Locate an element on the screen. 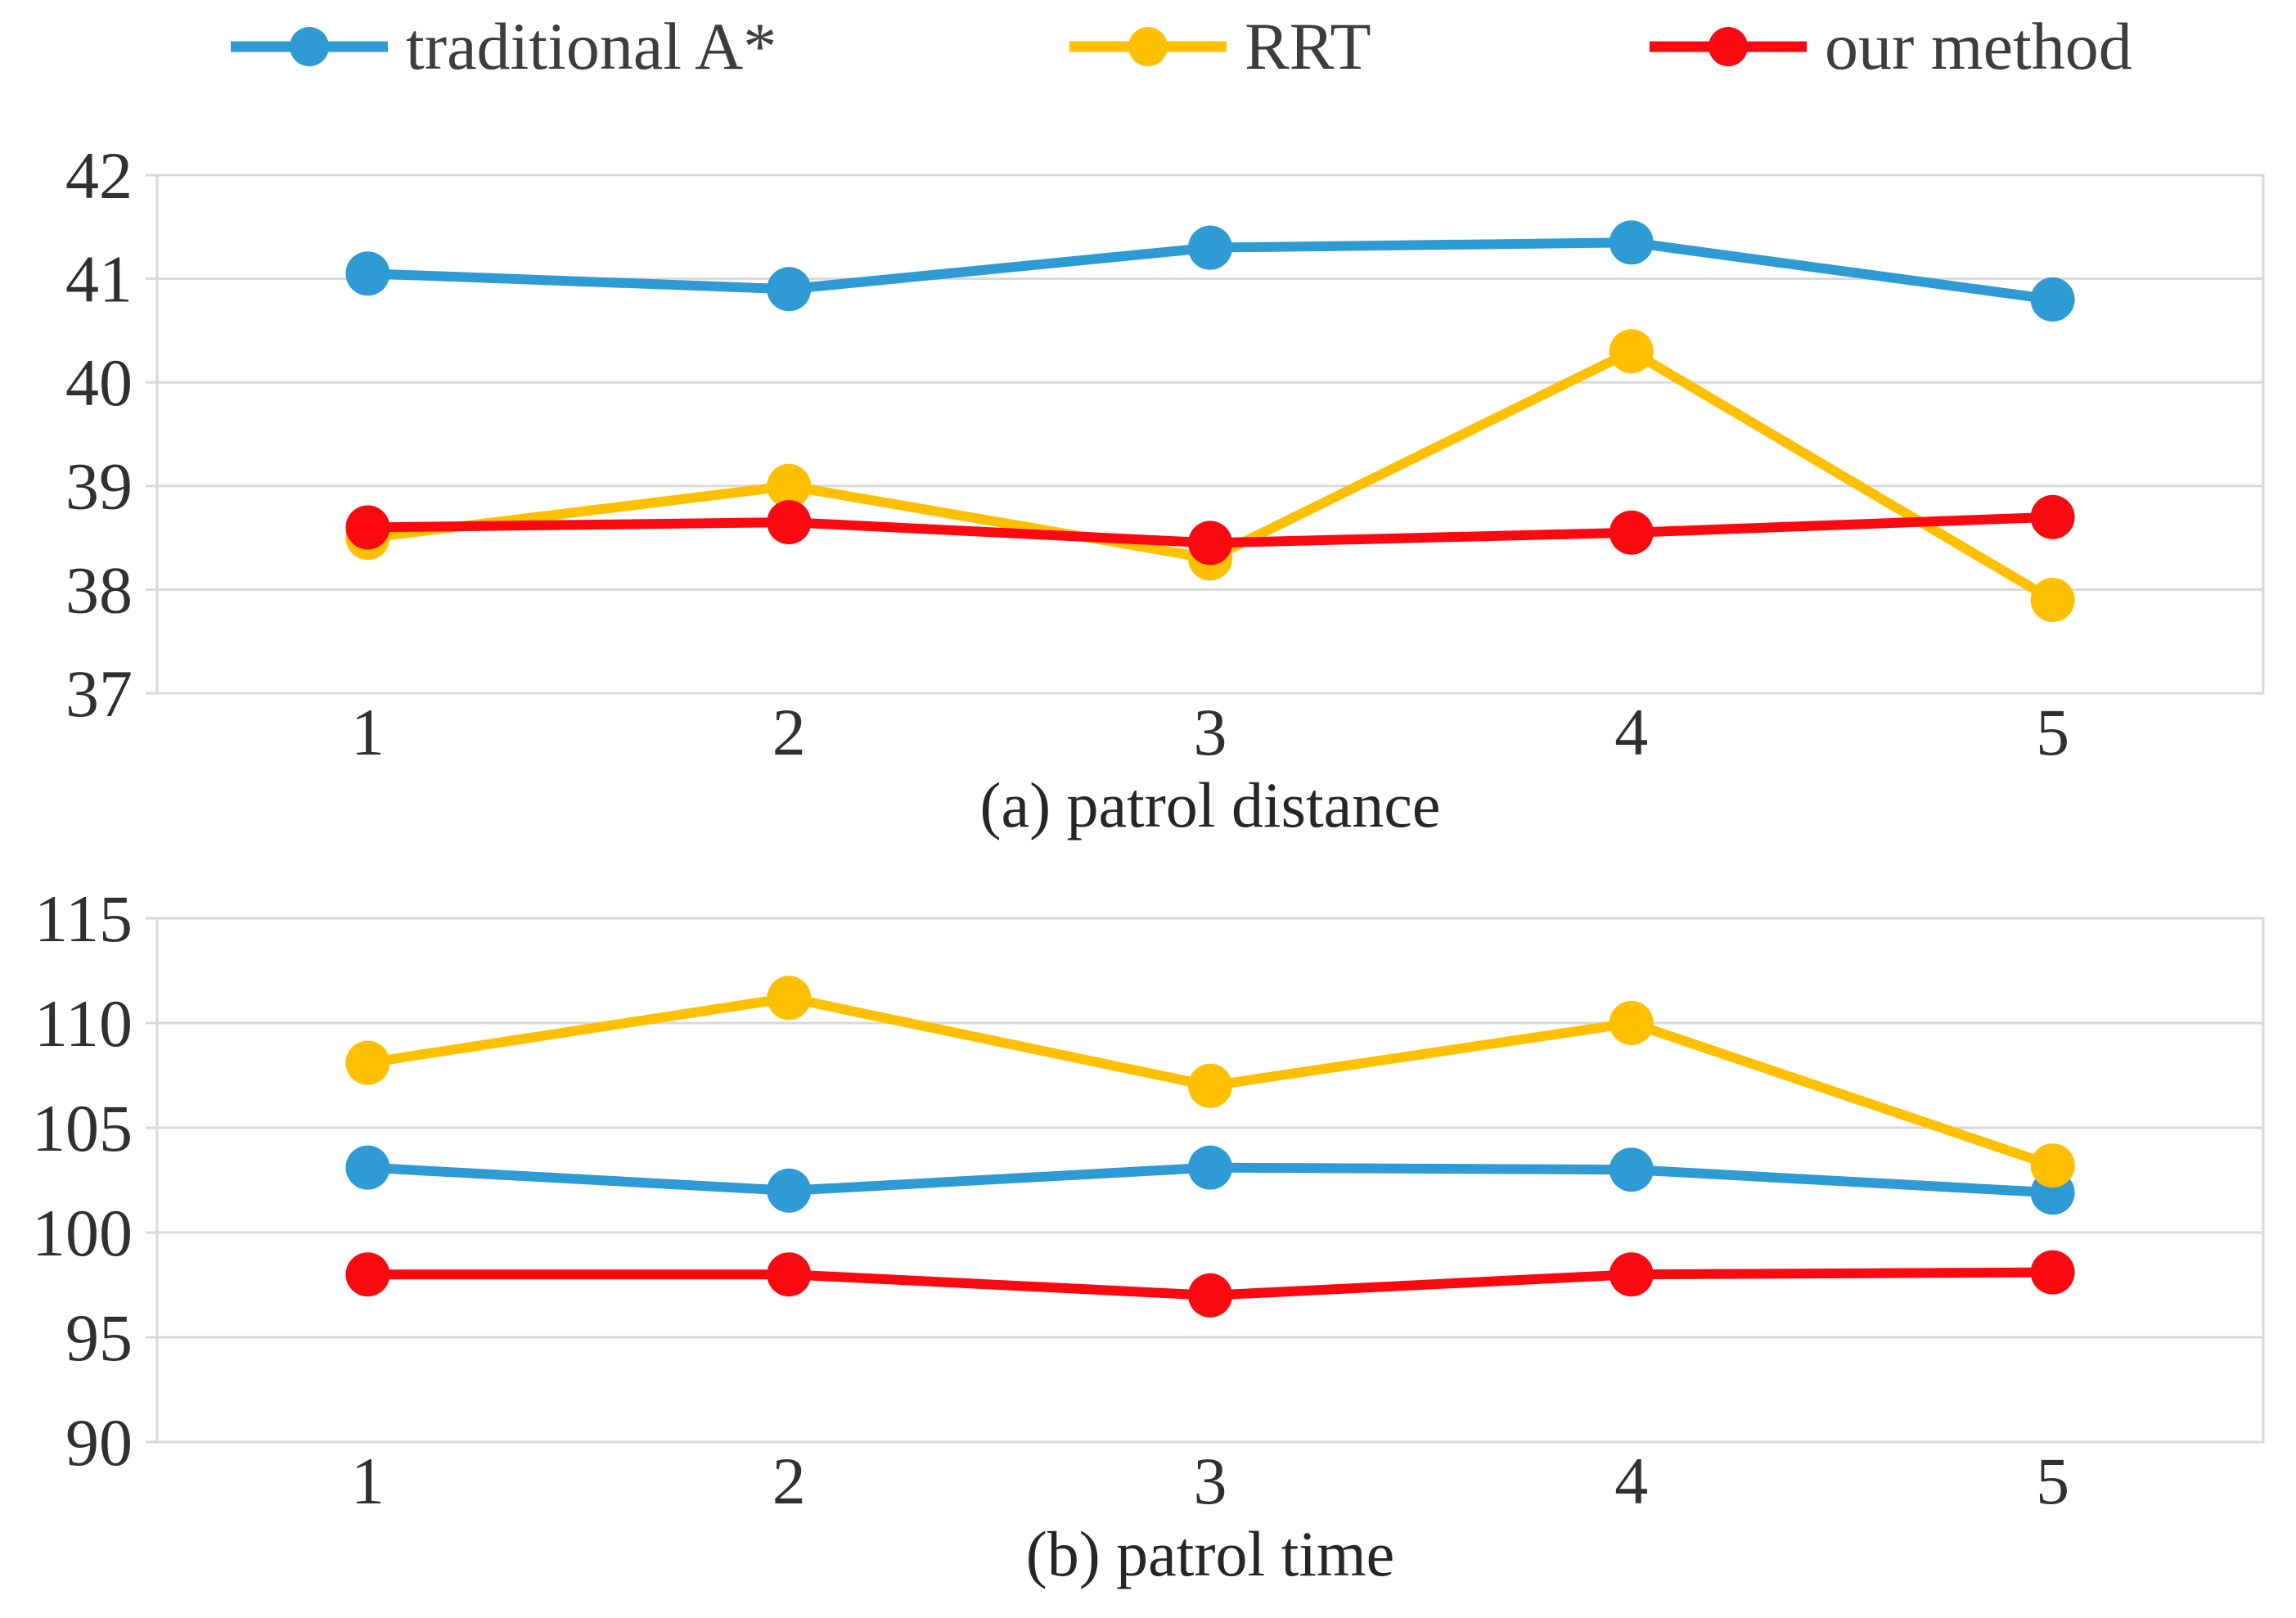 The width and height of the screenshot is (2296, 1618). y-tick-label: 39 is located at coordinates (99, 486).